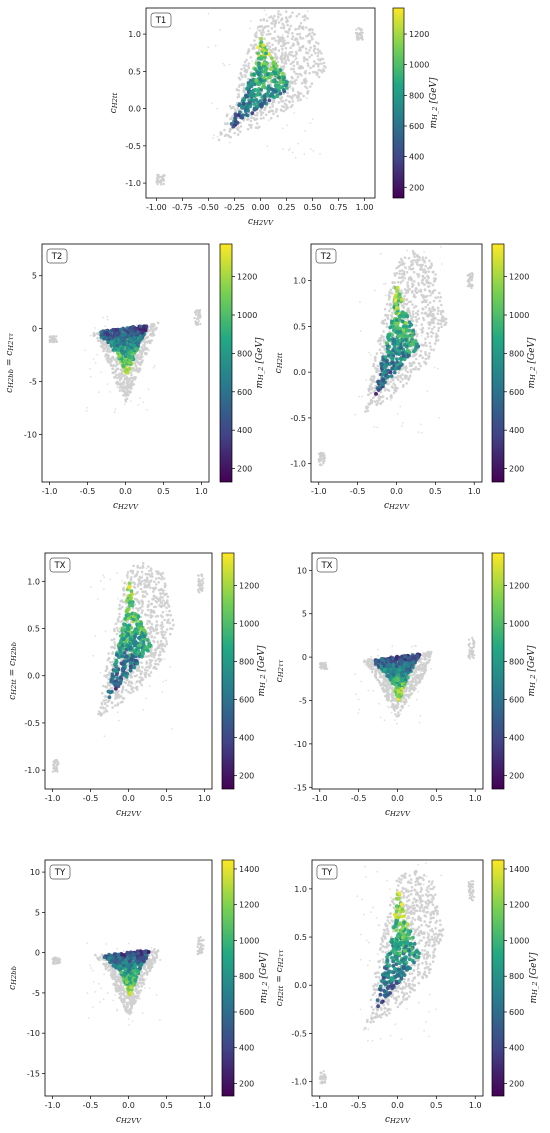 The width and height of the screenshot is (550, 1133). Describe the element at coordinates (134, 71) in the screenshot. I see `y-tick-label: 0.5` at that location.